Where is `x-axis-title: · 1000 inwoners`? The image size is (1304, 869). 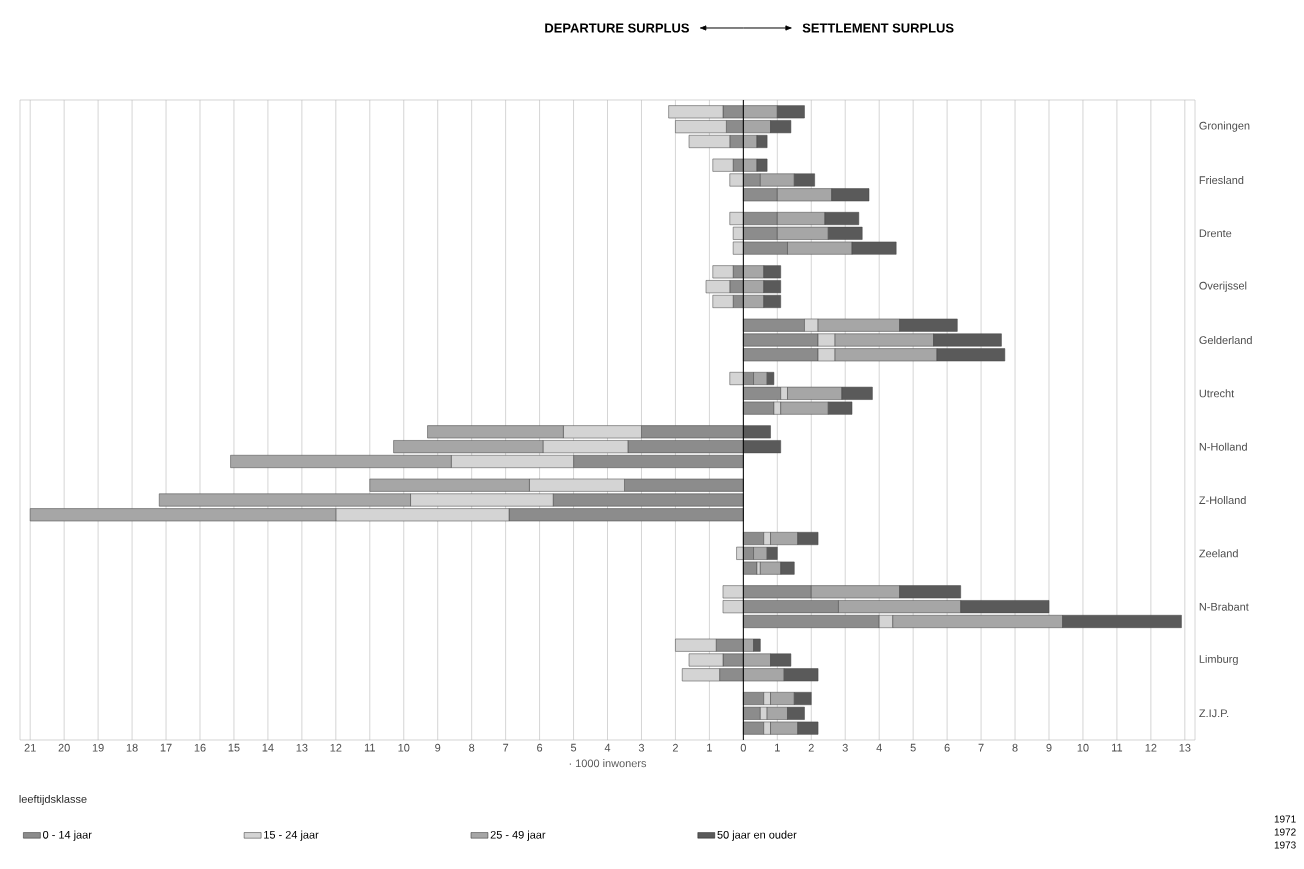
x-axis-title: · 1000 inwoners is located at coordinates (608, 763).